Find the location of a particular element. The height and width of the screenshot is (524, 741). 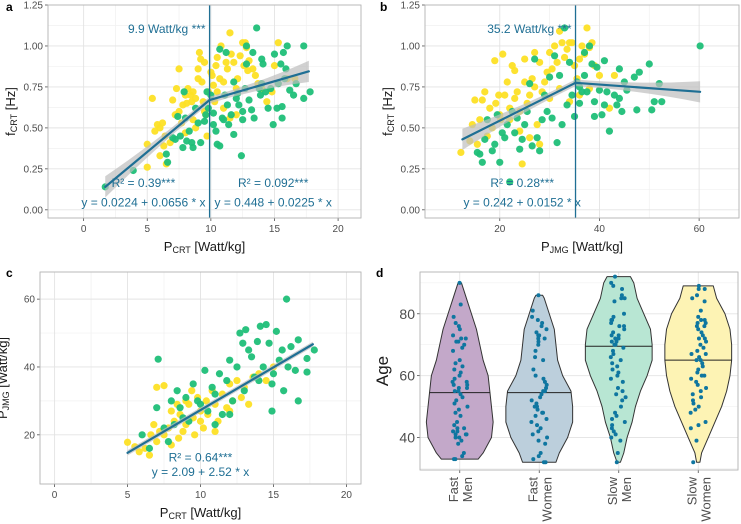

x-tick-label: Fast is located at coordinates (453, 490).